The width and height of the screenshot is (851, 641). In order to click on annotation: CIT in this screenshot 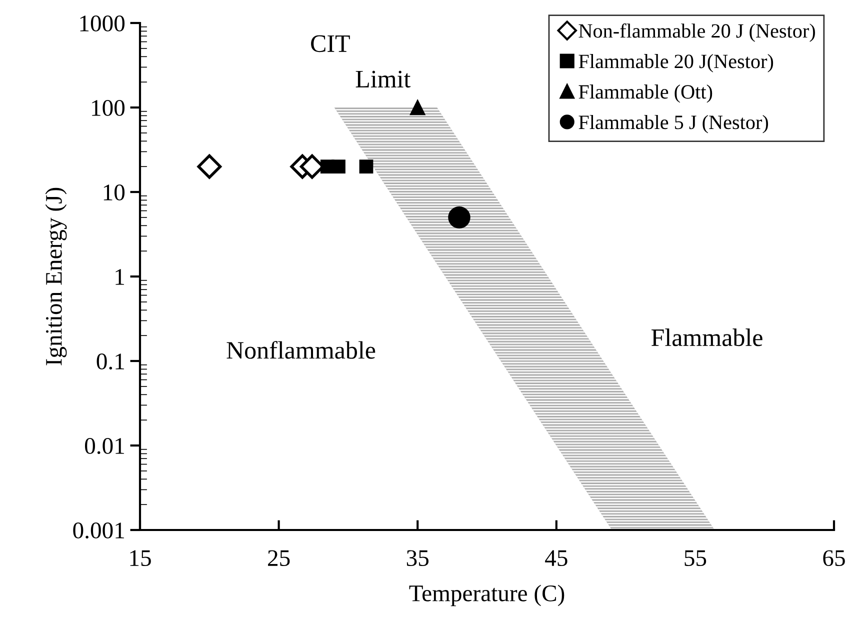, I will do `click(330, 43)`.